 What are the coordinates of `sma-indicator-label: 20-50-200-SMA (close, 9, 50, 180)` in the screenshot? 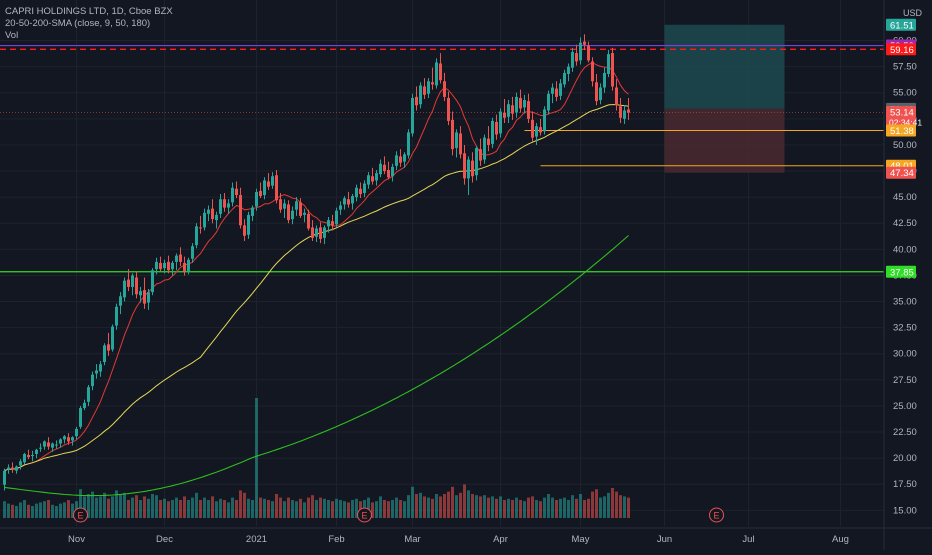 It's located at (78, 23).